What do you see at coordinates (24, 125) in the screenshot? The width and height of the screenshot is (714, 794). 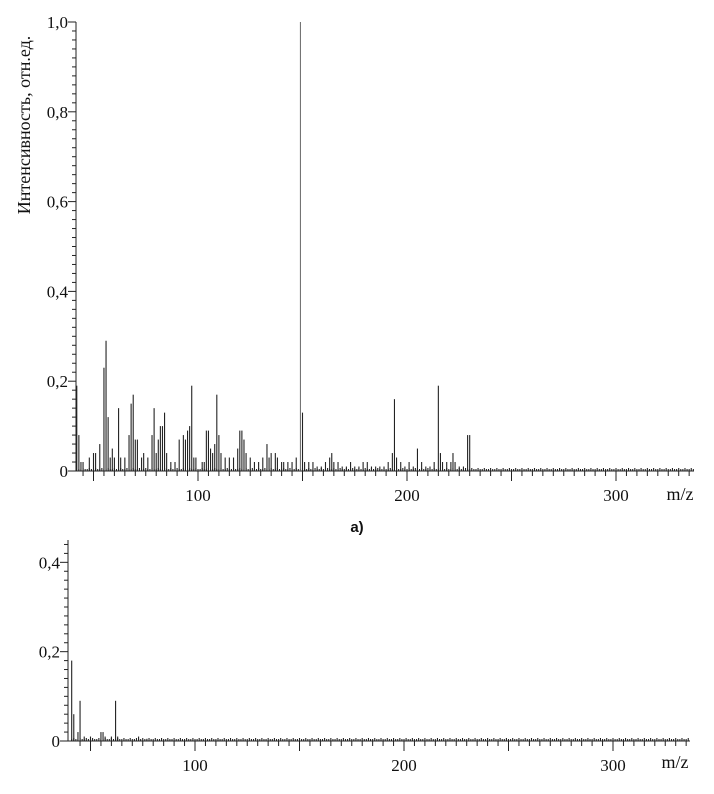 I see `y-axis-title: Интенсивность, отн.ед.` at bounding box center [24, 125].